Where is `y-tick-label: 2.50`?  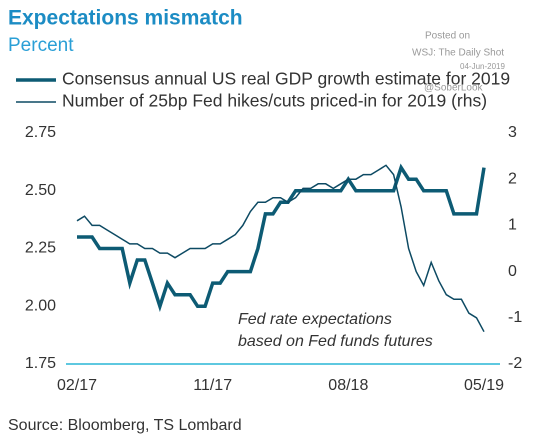
y-tick-label: 2.50 is located at coordinates (40, 190).